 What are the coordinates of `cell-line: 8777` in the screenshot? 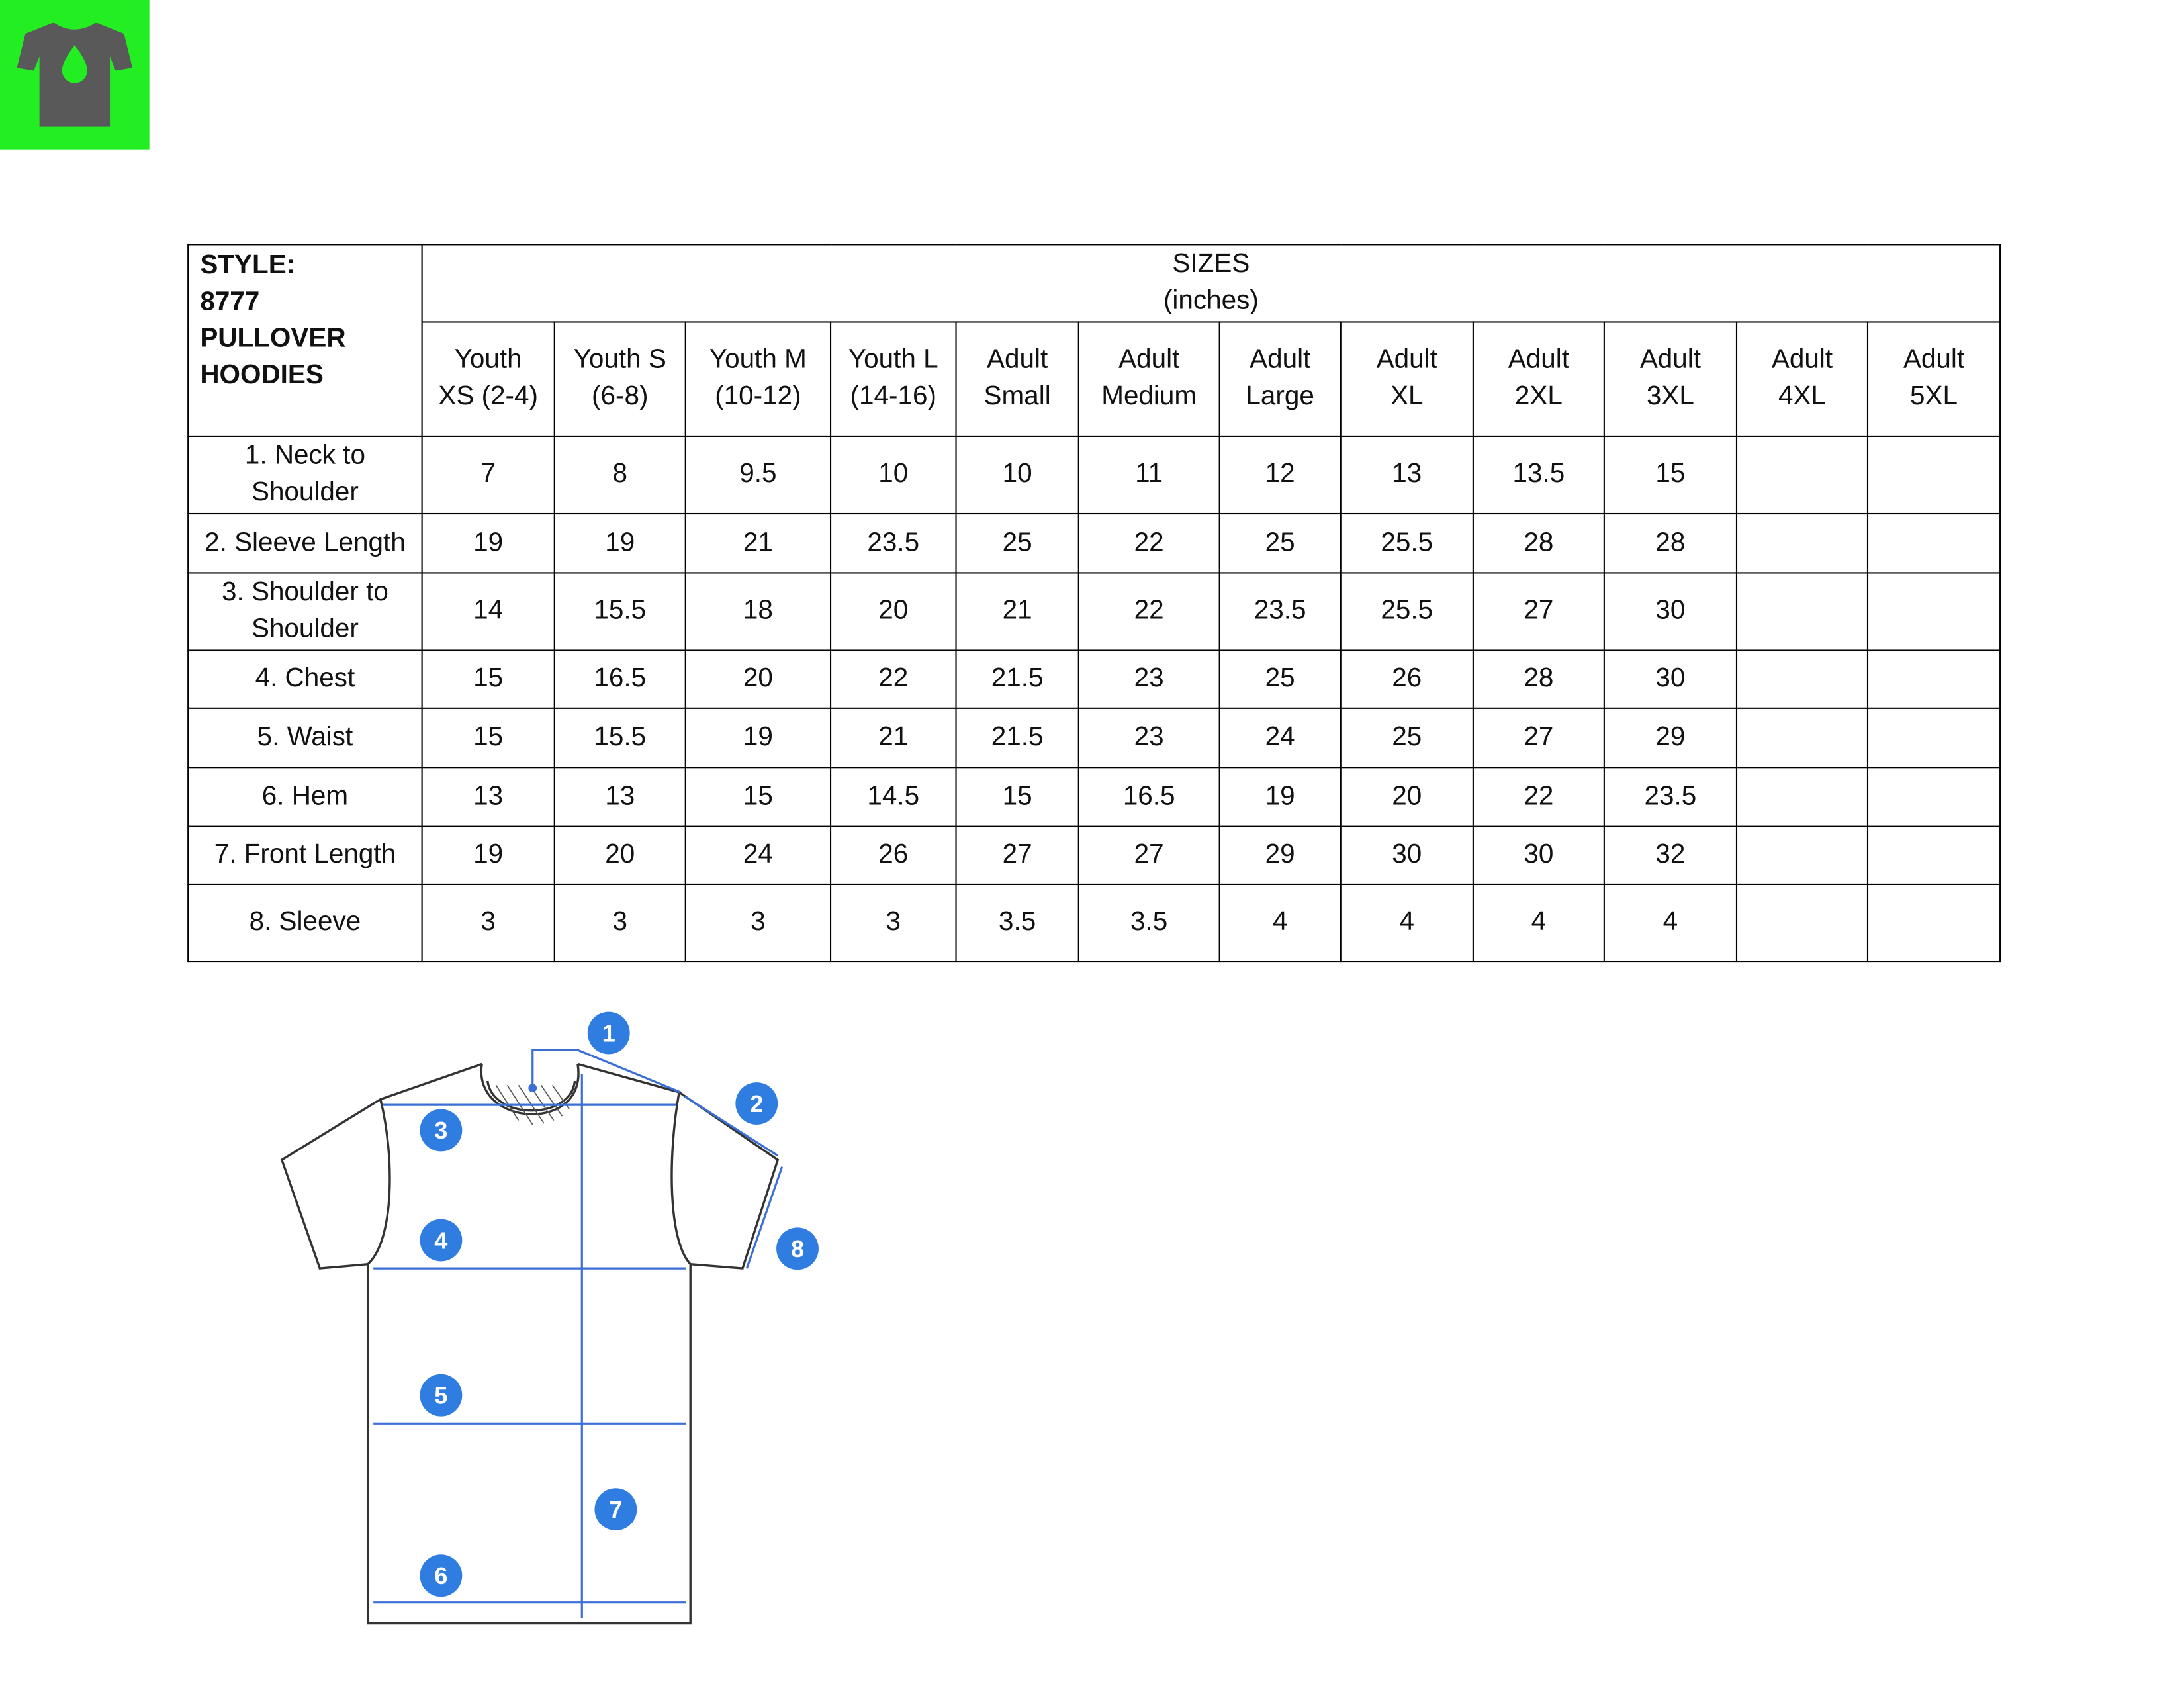 It's located at (230, 302).